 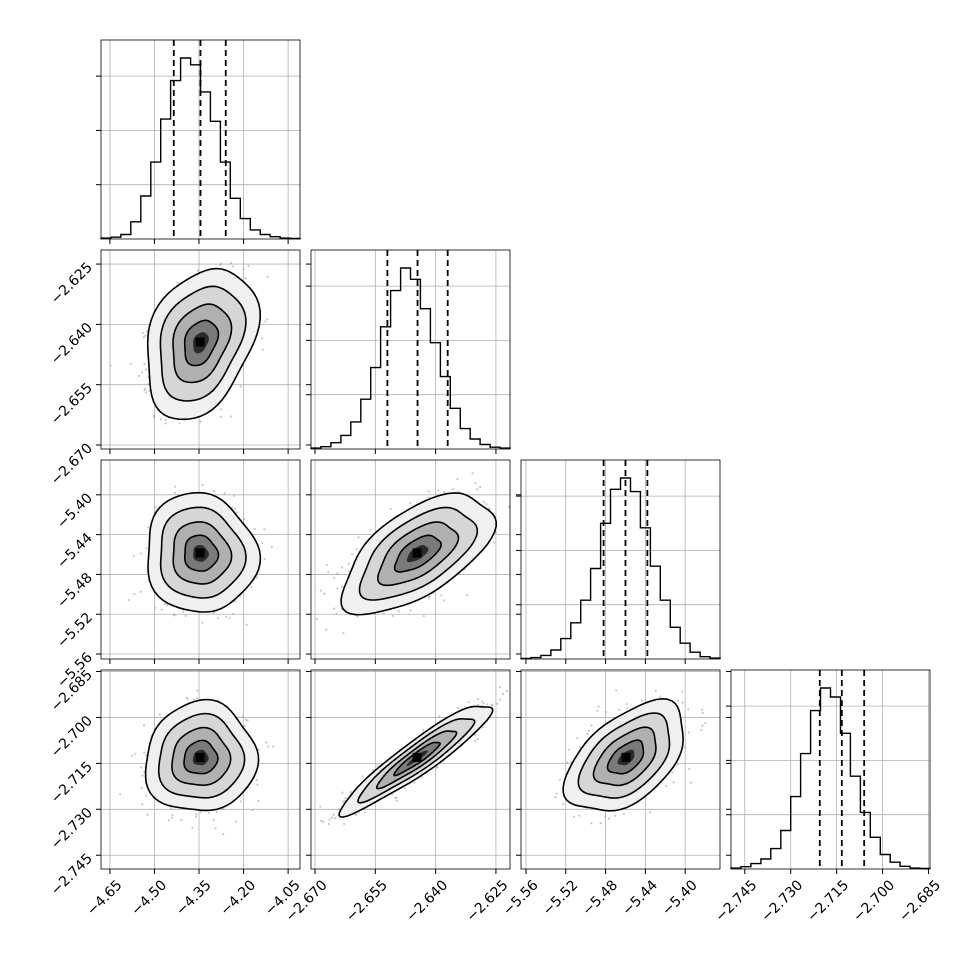 What do you see at coordinates (105, 898) in the screenshot?
I see `x-tick-label: −4.65` at bounding box center [105, 898].